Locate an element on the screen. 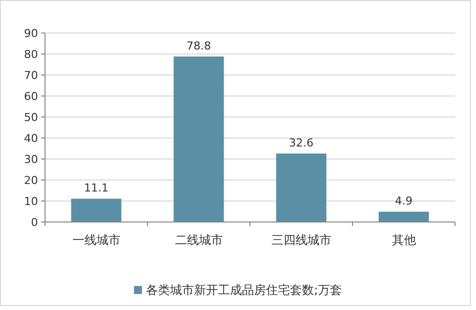 The image size is (476, 310). y-tick-label: 90 is located at coordinates (31, 33).